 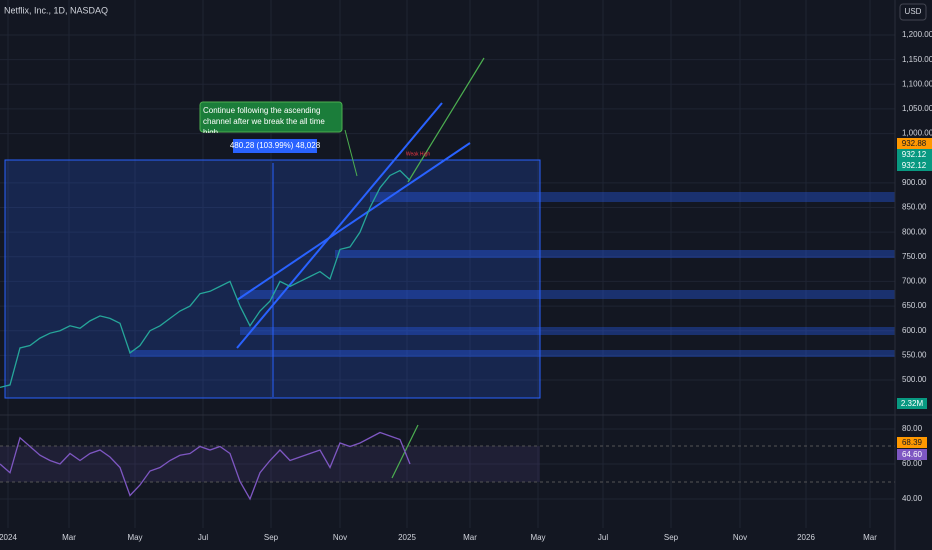 What do you see at coordinates (418, 154) in the screenshot?
I see `weak-high: Weak High` at bounding box center [418, 154].